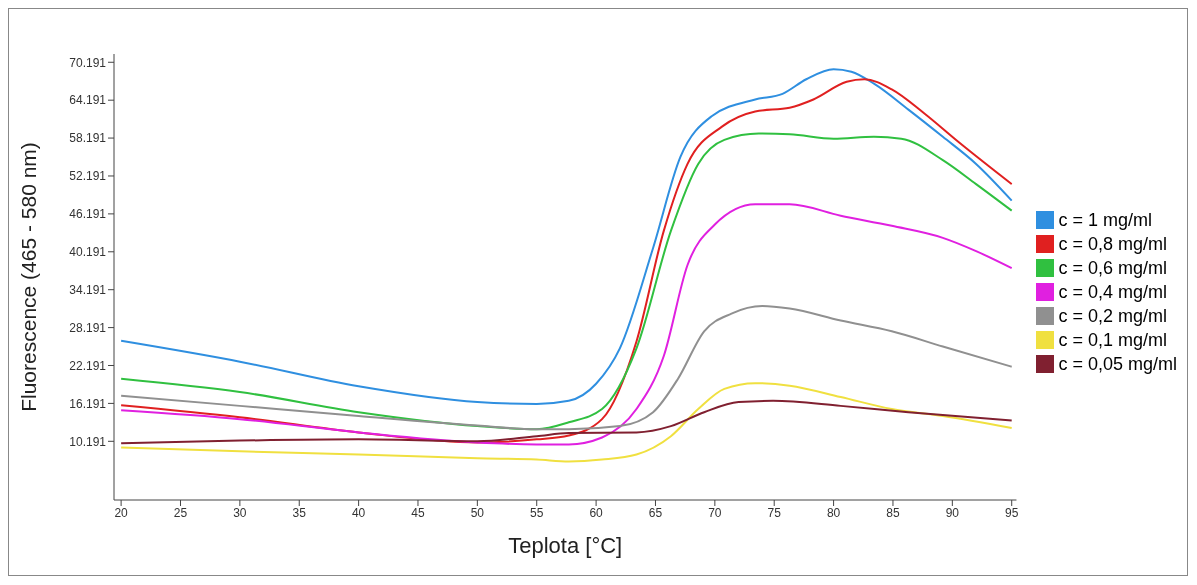 This screenshot has width=1197, height=585. Describe the element at coordinates (240, 512) in the screenshot. I see `x-tick-label: 30` at that location.